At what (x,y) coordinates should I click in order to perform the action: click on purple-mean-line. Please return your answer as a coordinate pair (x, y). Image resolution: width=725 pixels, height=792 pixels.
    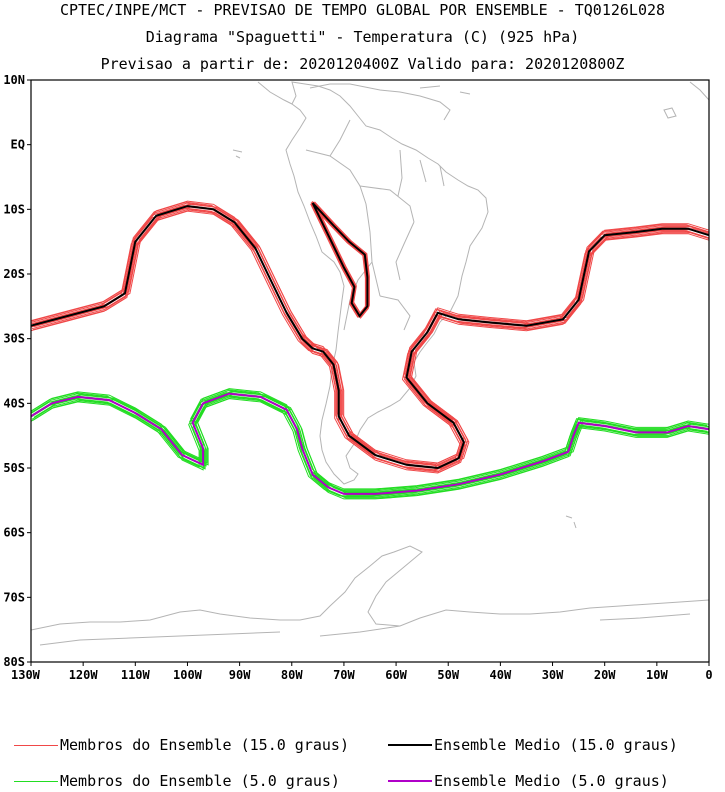
    Looking at the image, I should click on (370, 443).